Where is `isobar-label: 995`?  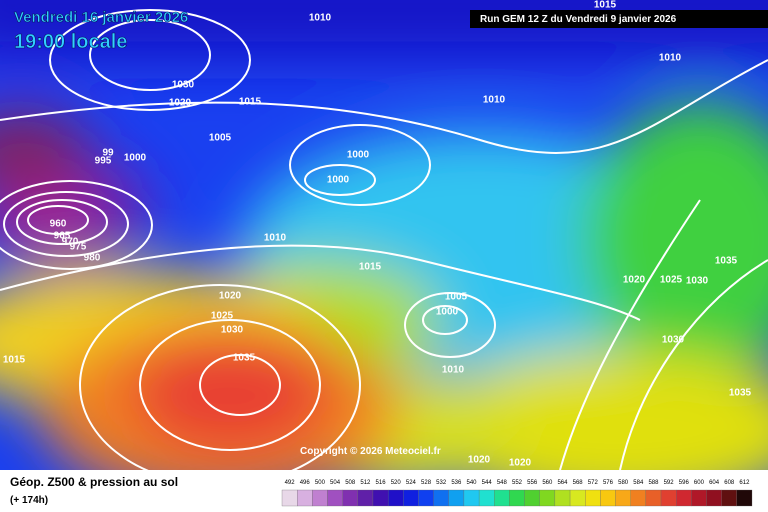 isobar-label: 995 is located at coordinates (103, 161).